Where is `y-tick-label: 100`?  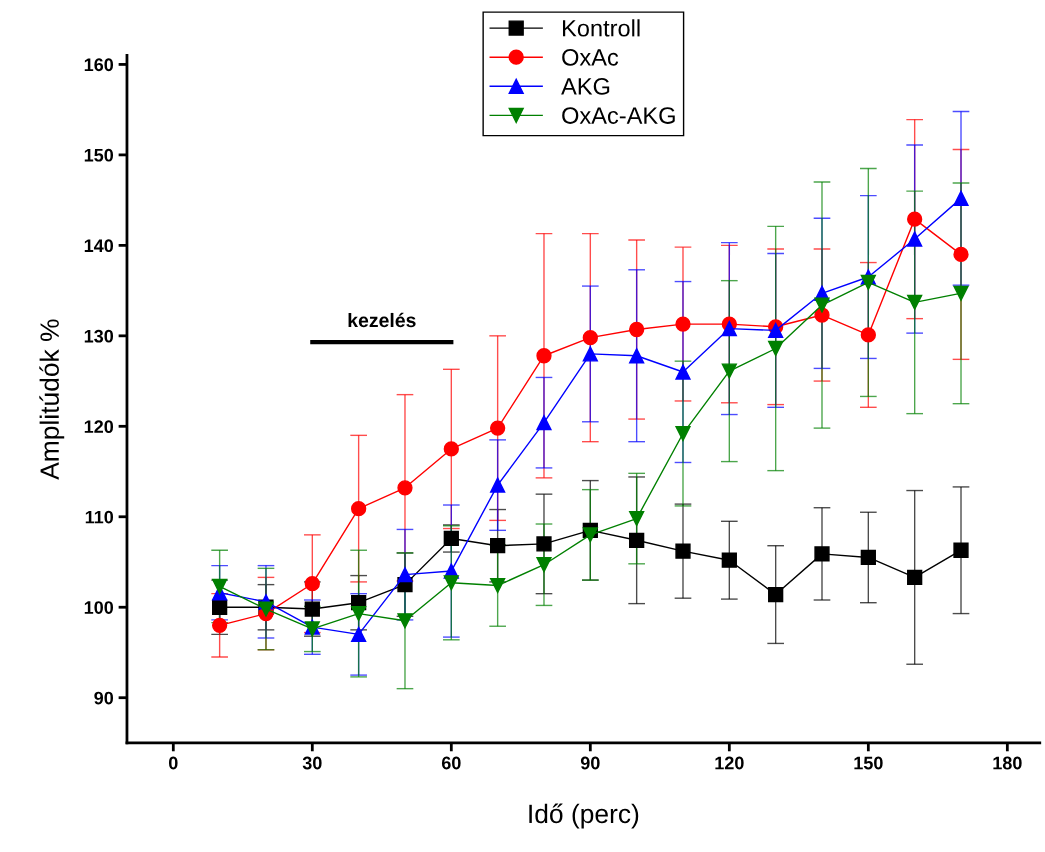
y-tick-label: 100 is located at coordinates (99, 607).